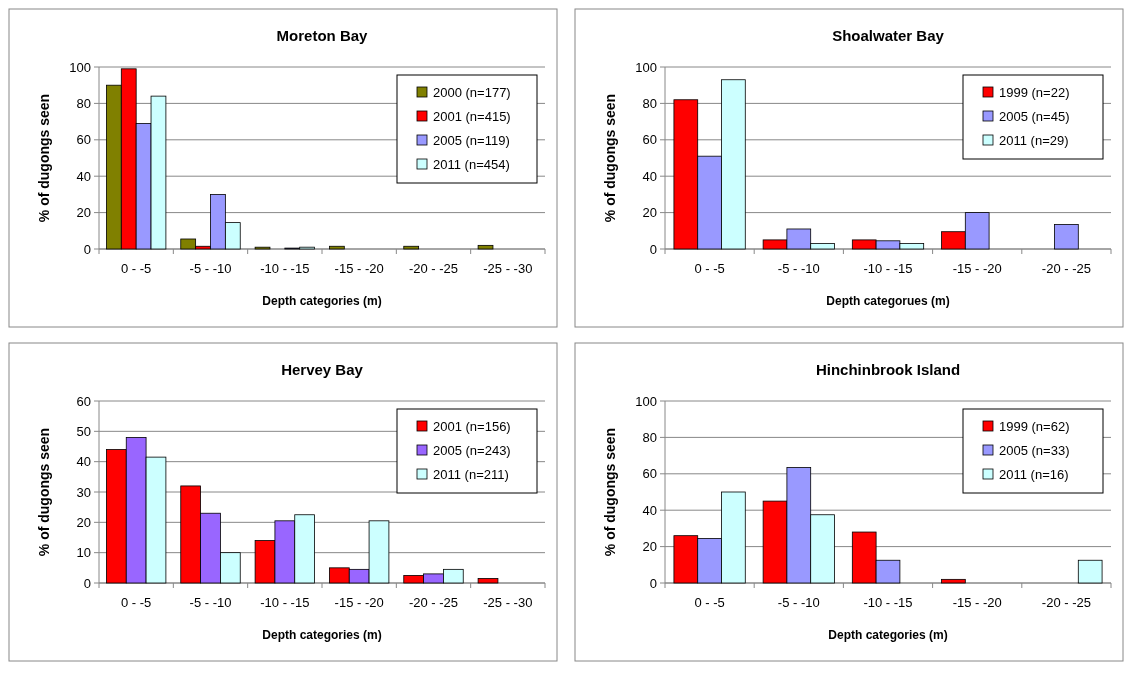 The width and height of the screenshot is (1132, 673). What do you see at coordinates (1034, 450) in the screenshot?
I see `legend-label: 2005 (n=33)` at bounding box center [1034, 450].